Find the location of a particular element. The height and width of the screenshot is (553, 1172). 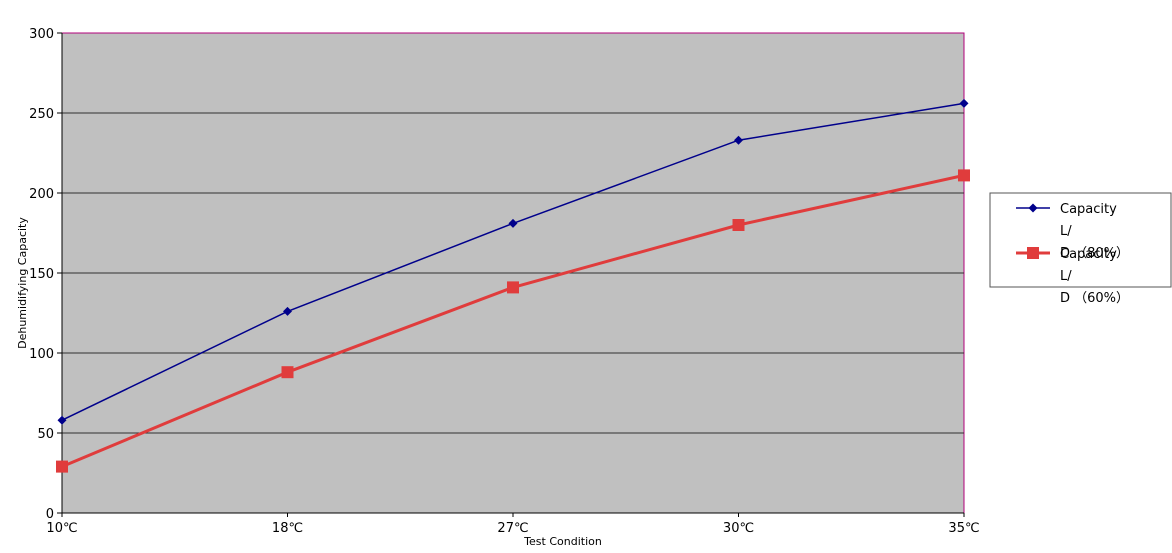

y-tick-label: 50 is located at coordinates (45, 434).